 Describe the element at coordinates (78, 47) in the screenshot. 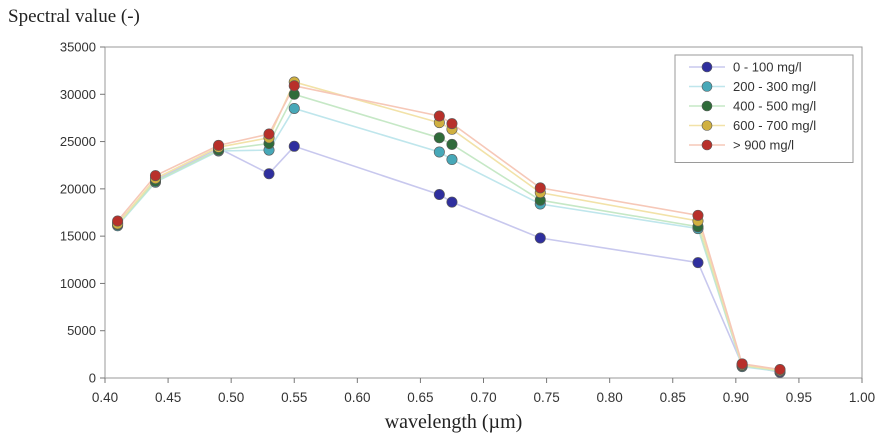

I see `y-tick-label: 35000` at that location.